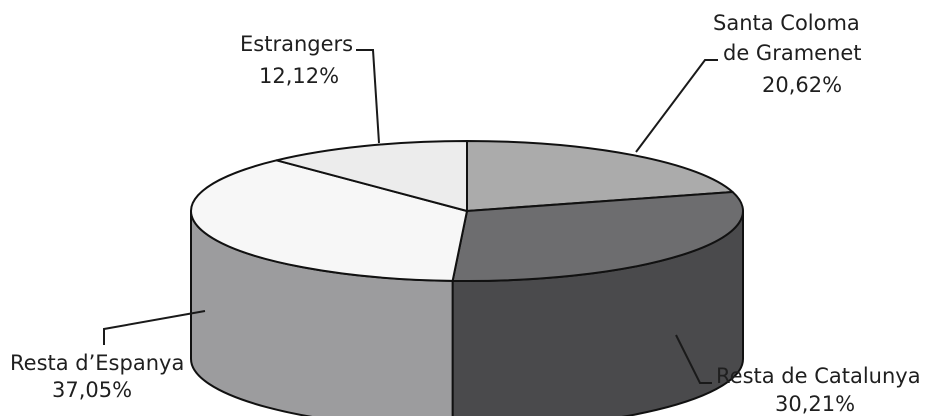 The height and width of the screenshot is (416, 926). Describe the element at coordinates (92, 390) in the screenshot. I see `slice-percent-2: 37,05%` at that location.